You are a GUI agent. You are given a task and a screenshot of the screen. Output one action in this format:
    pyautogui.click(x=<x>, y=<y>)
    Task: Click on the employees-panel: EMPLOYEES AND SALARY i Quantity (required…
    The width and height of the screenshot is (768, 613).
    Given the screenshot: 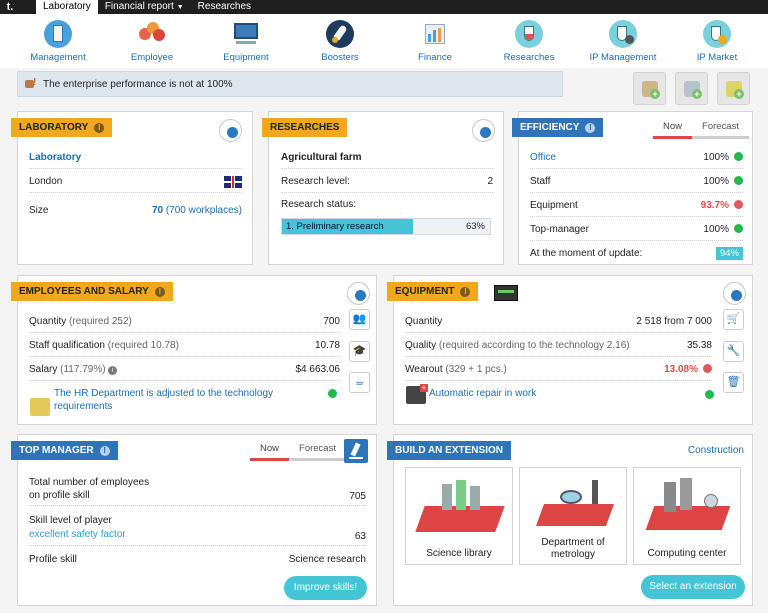 What is the action you would take?
    pyautogui.click(x=194, y=350)
    